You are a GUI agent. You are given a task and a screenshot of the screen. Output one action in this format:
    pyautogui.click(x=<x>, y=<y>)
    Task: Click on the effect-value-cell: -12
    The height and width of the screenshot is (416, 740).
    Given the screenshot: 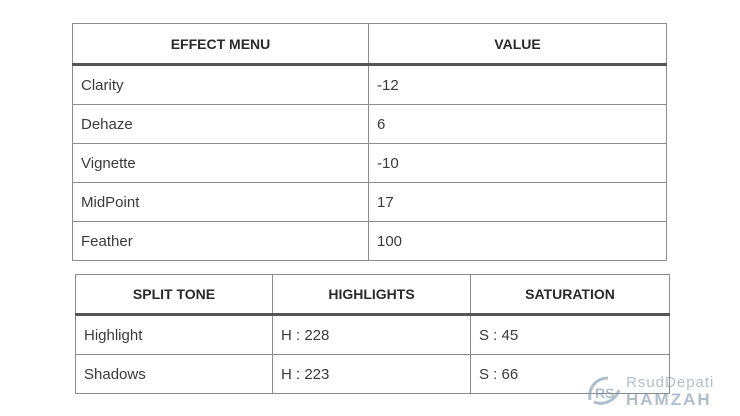 What is the action you would take?
    pyautogui.click(x=517, y=84)
    